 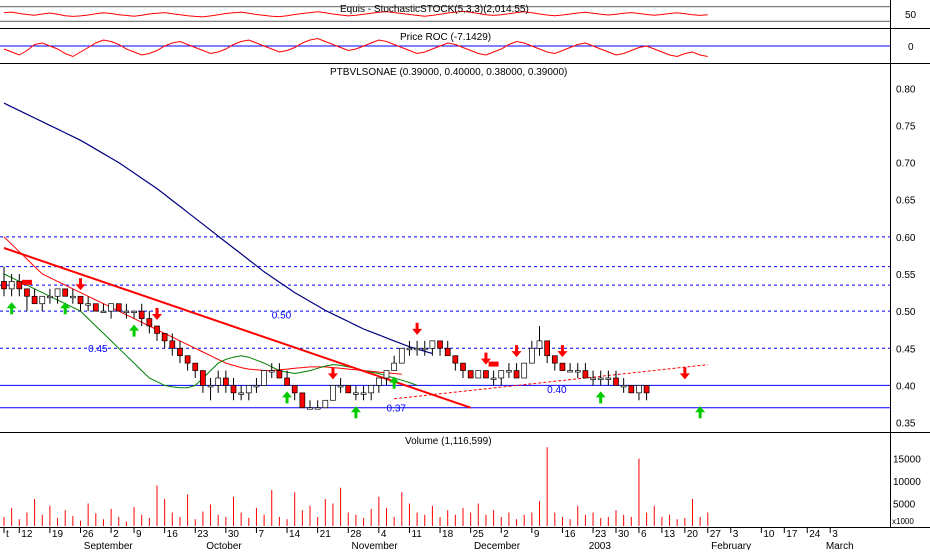 What do you see at coordinates (261, 534) in the screenshot?
I see `x-day-label: 7` at bounding box center [261, 534].